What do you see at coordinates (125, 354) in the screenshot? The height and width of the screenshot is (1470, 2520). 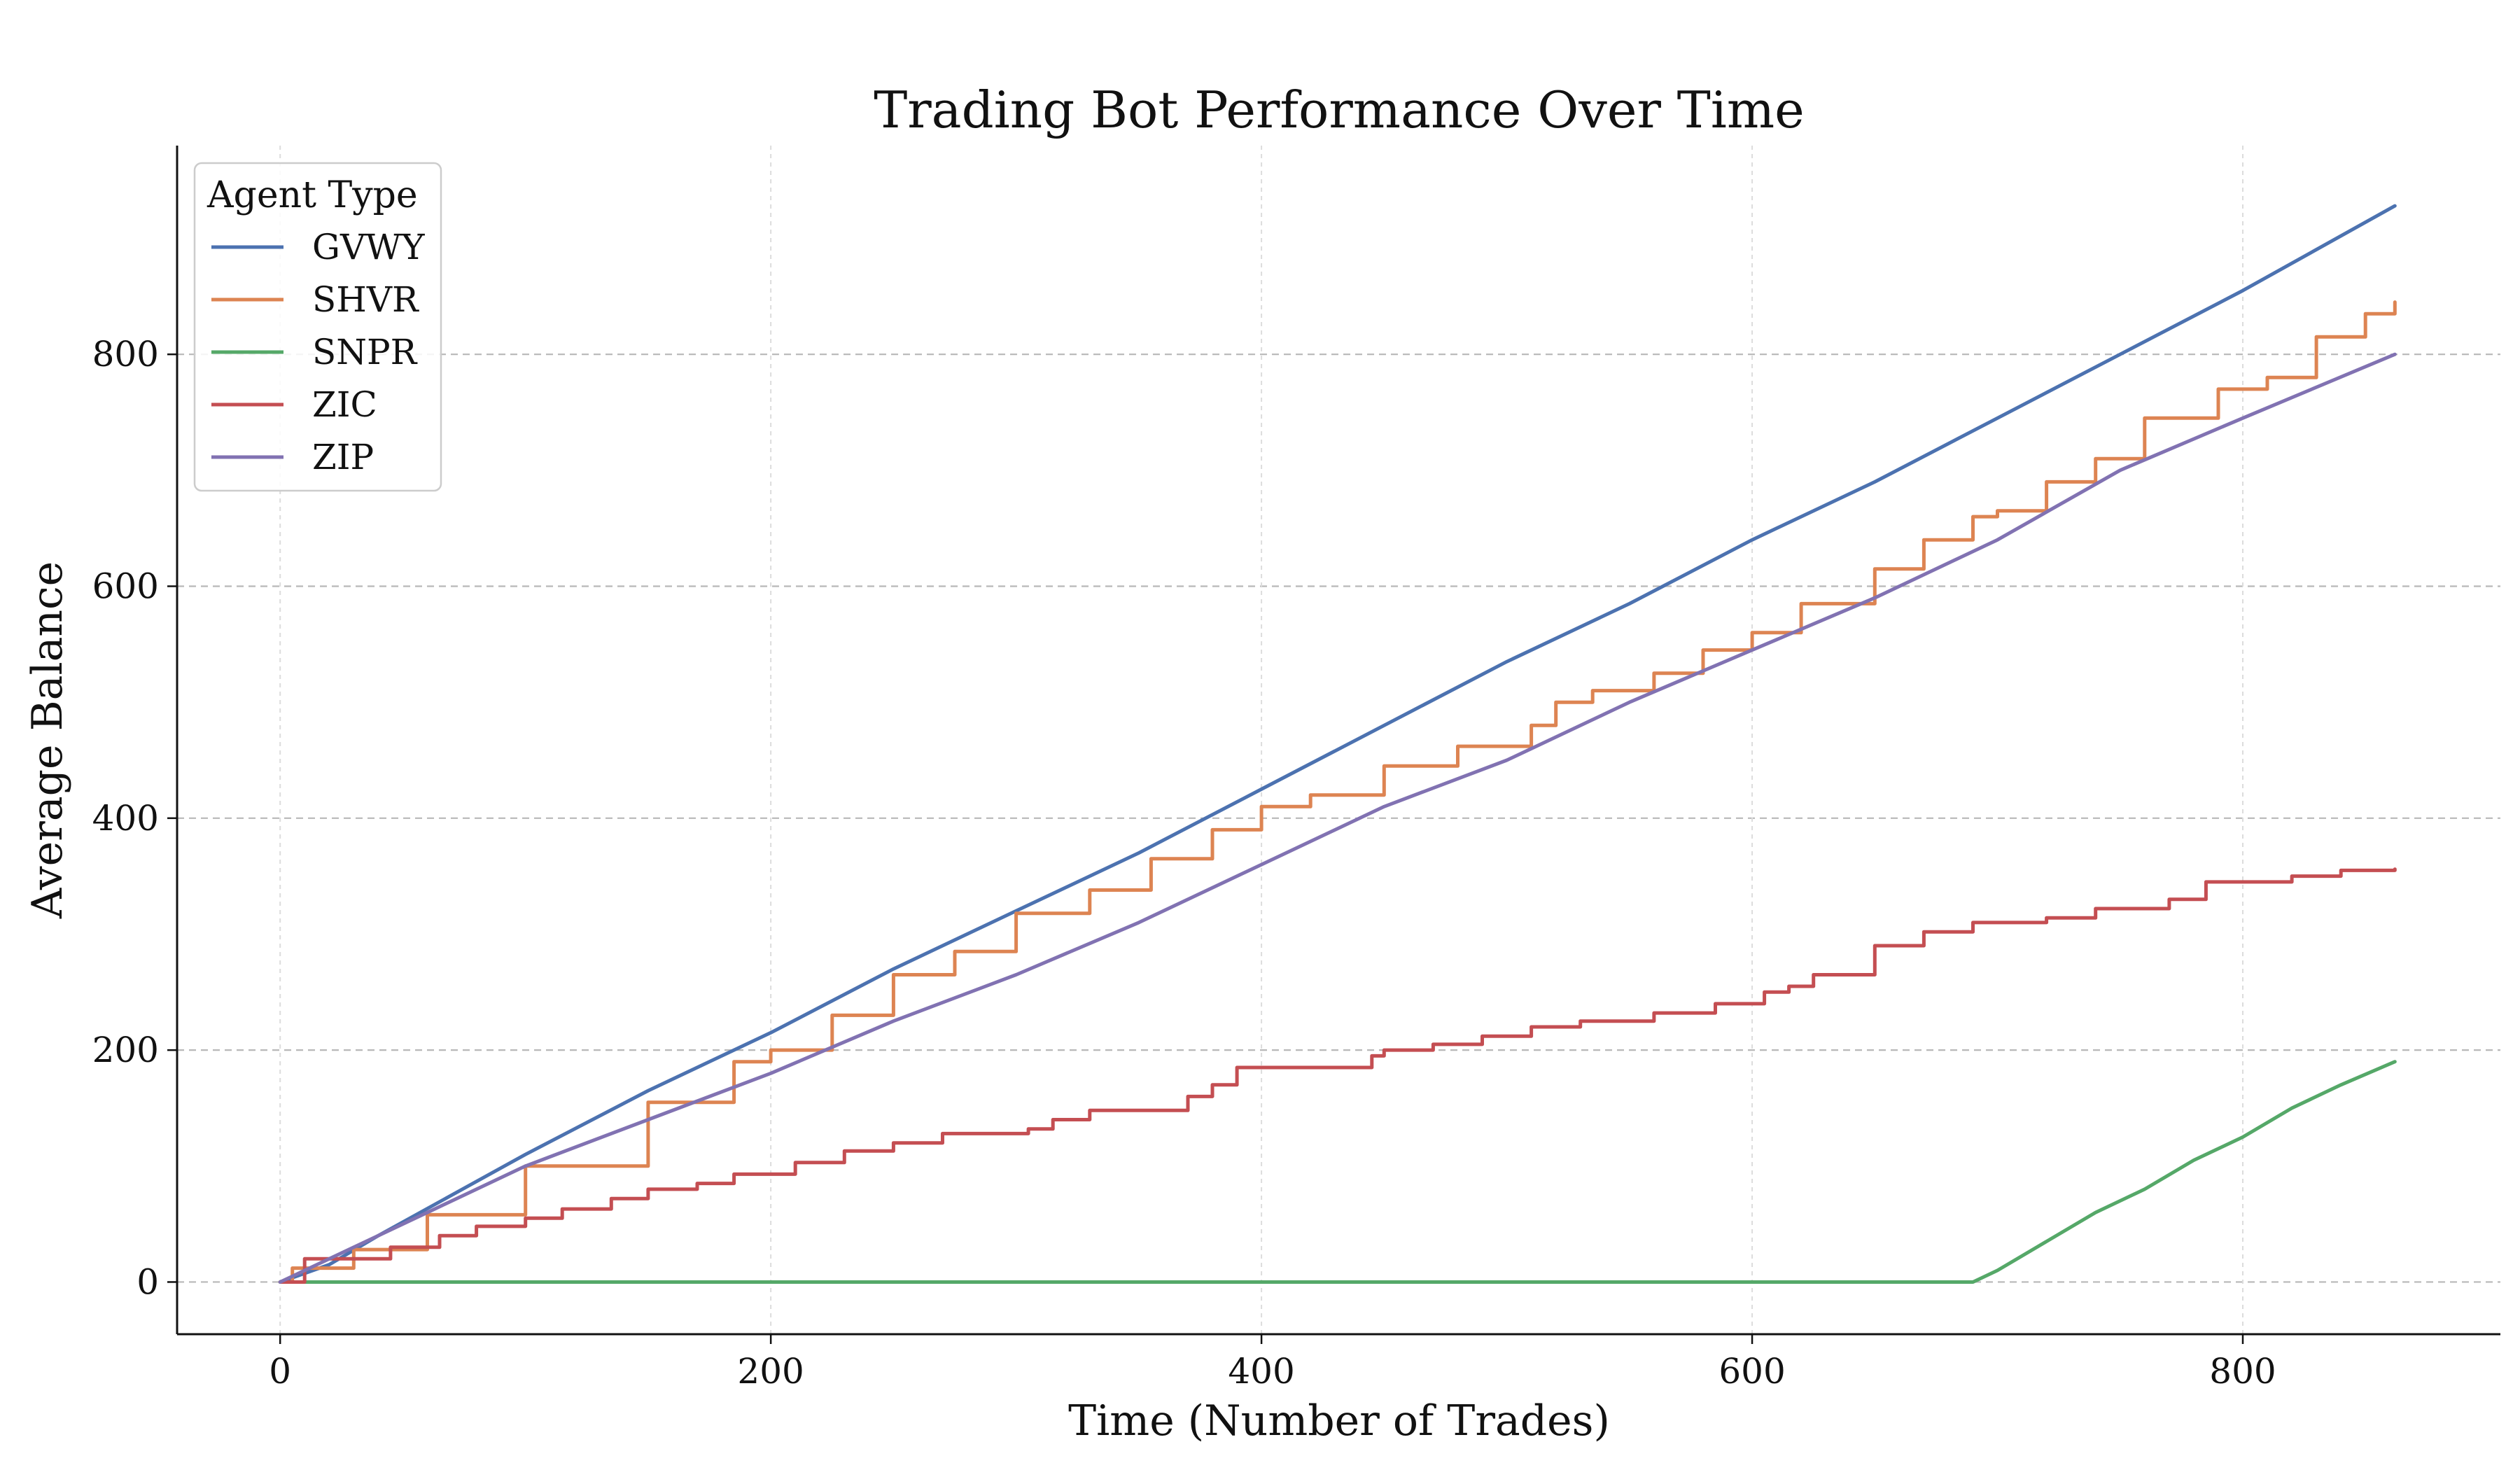 I see `y-tick-label: 800` at bounding box center [125, 354].